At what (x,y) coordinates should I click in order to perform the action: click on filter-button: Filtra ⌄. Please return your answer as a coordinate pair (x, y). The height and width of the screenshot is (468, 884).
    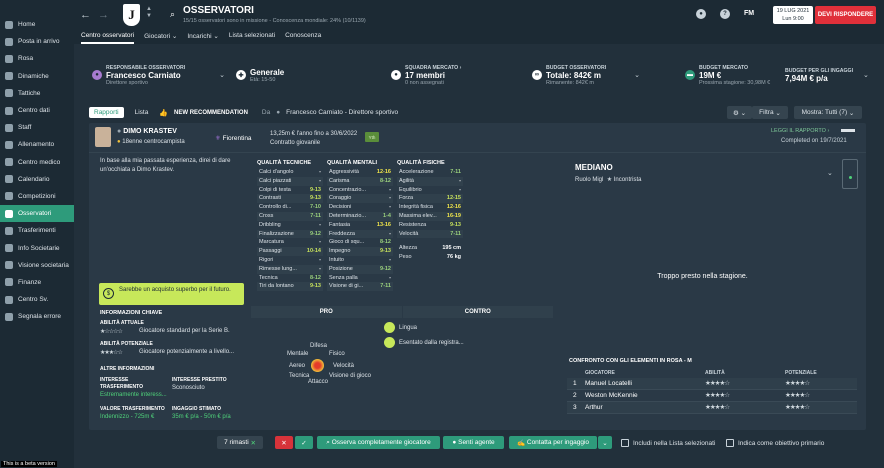
    Looking at the image, I should click on (770, 112).